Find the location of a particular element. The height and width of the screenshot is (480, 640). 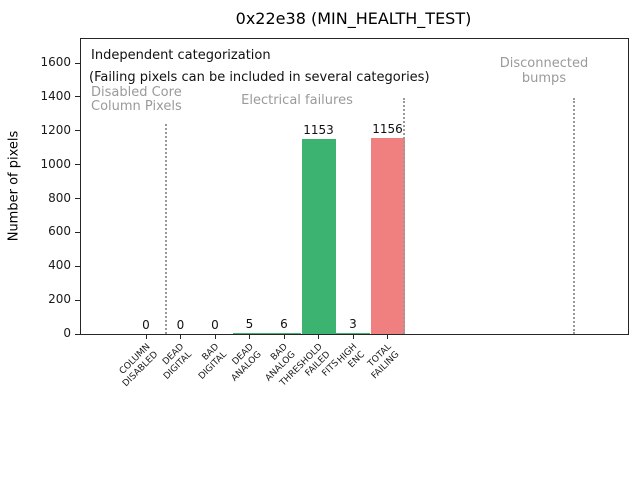

bar-value-label: 1153 is located at coordinates (318, 129).